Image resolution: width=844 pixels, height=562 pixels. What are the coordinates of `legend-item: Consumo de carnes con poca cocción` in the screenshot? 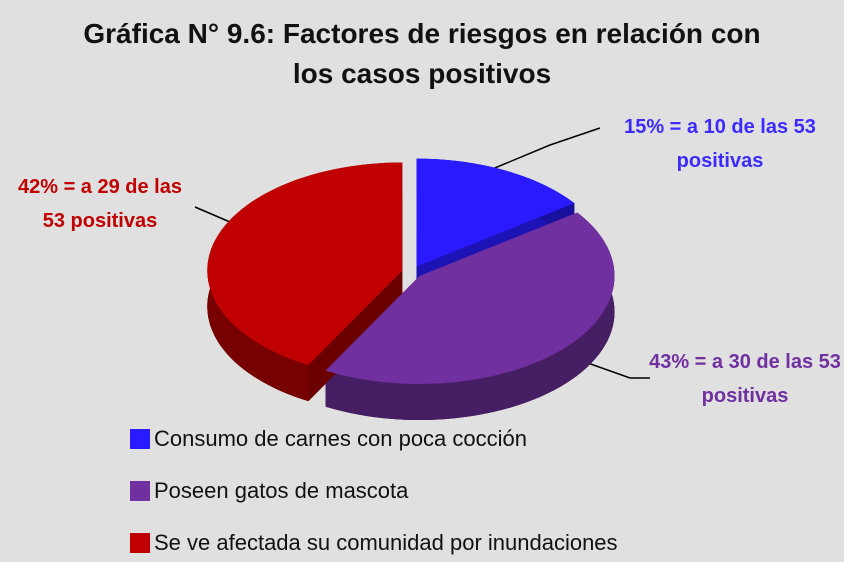 It's located at (328, 439).